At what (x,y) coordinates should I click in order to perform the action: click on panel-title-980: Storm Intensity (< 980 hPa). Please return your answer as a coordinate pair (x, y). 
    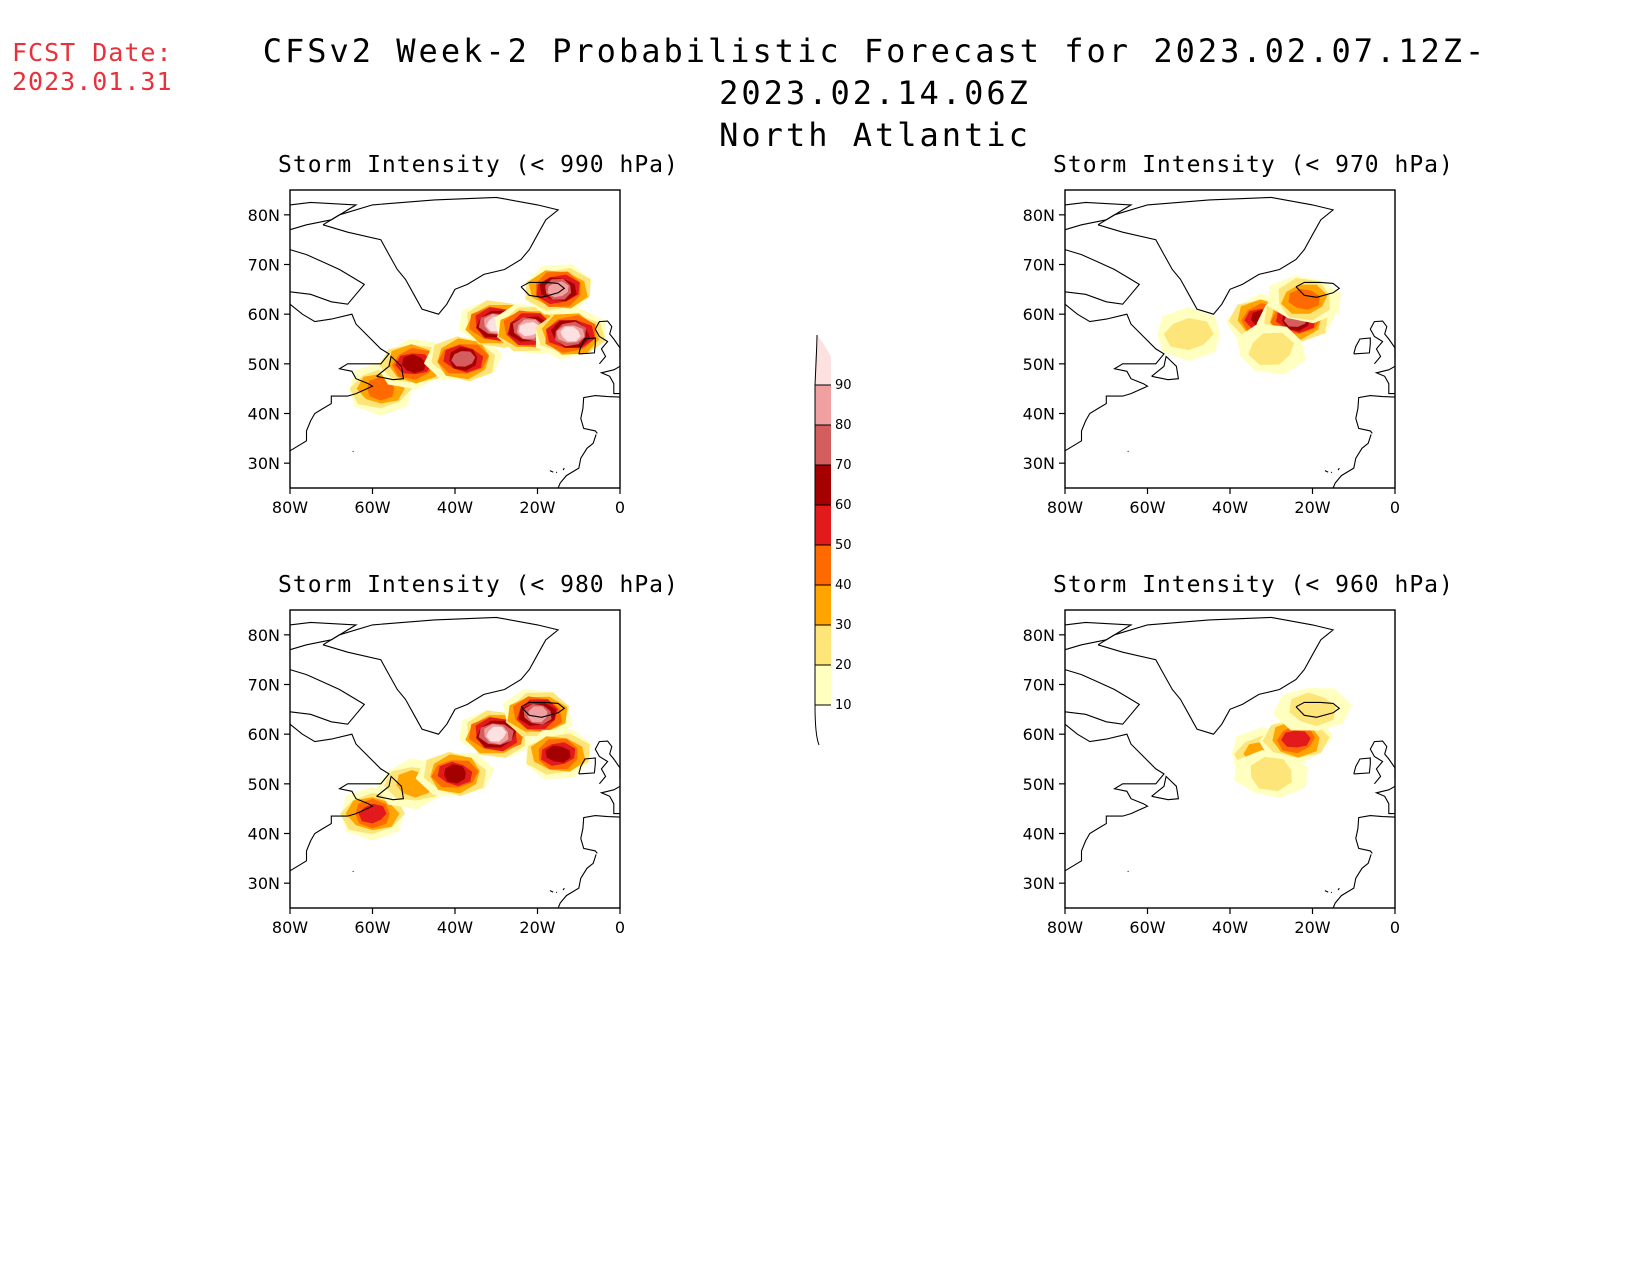
    Looking at the image, I should click on (478, 585).